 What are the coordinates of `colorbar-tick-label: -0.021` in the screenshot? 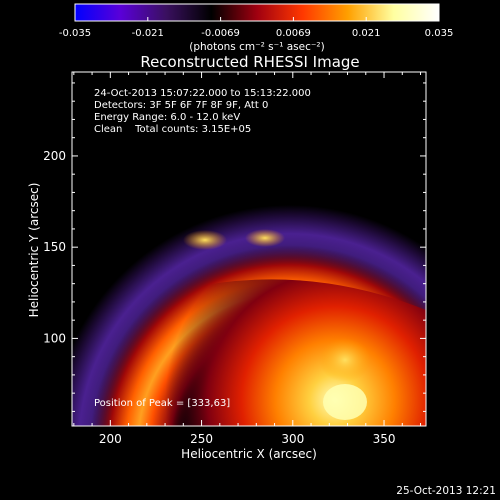 It's located at (148, 33).